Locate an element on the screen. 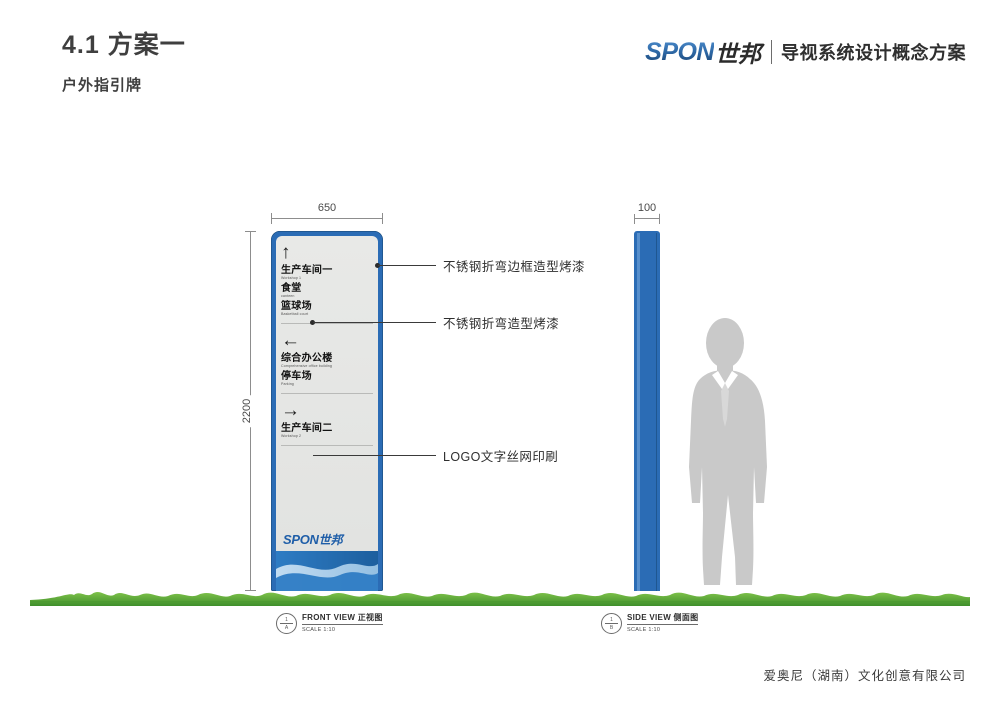 Image resolution: width=1000 pixels, height=707 pixels. sign-face-panel is located at coordinates (327, 413).